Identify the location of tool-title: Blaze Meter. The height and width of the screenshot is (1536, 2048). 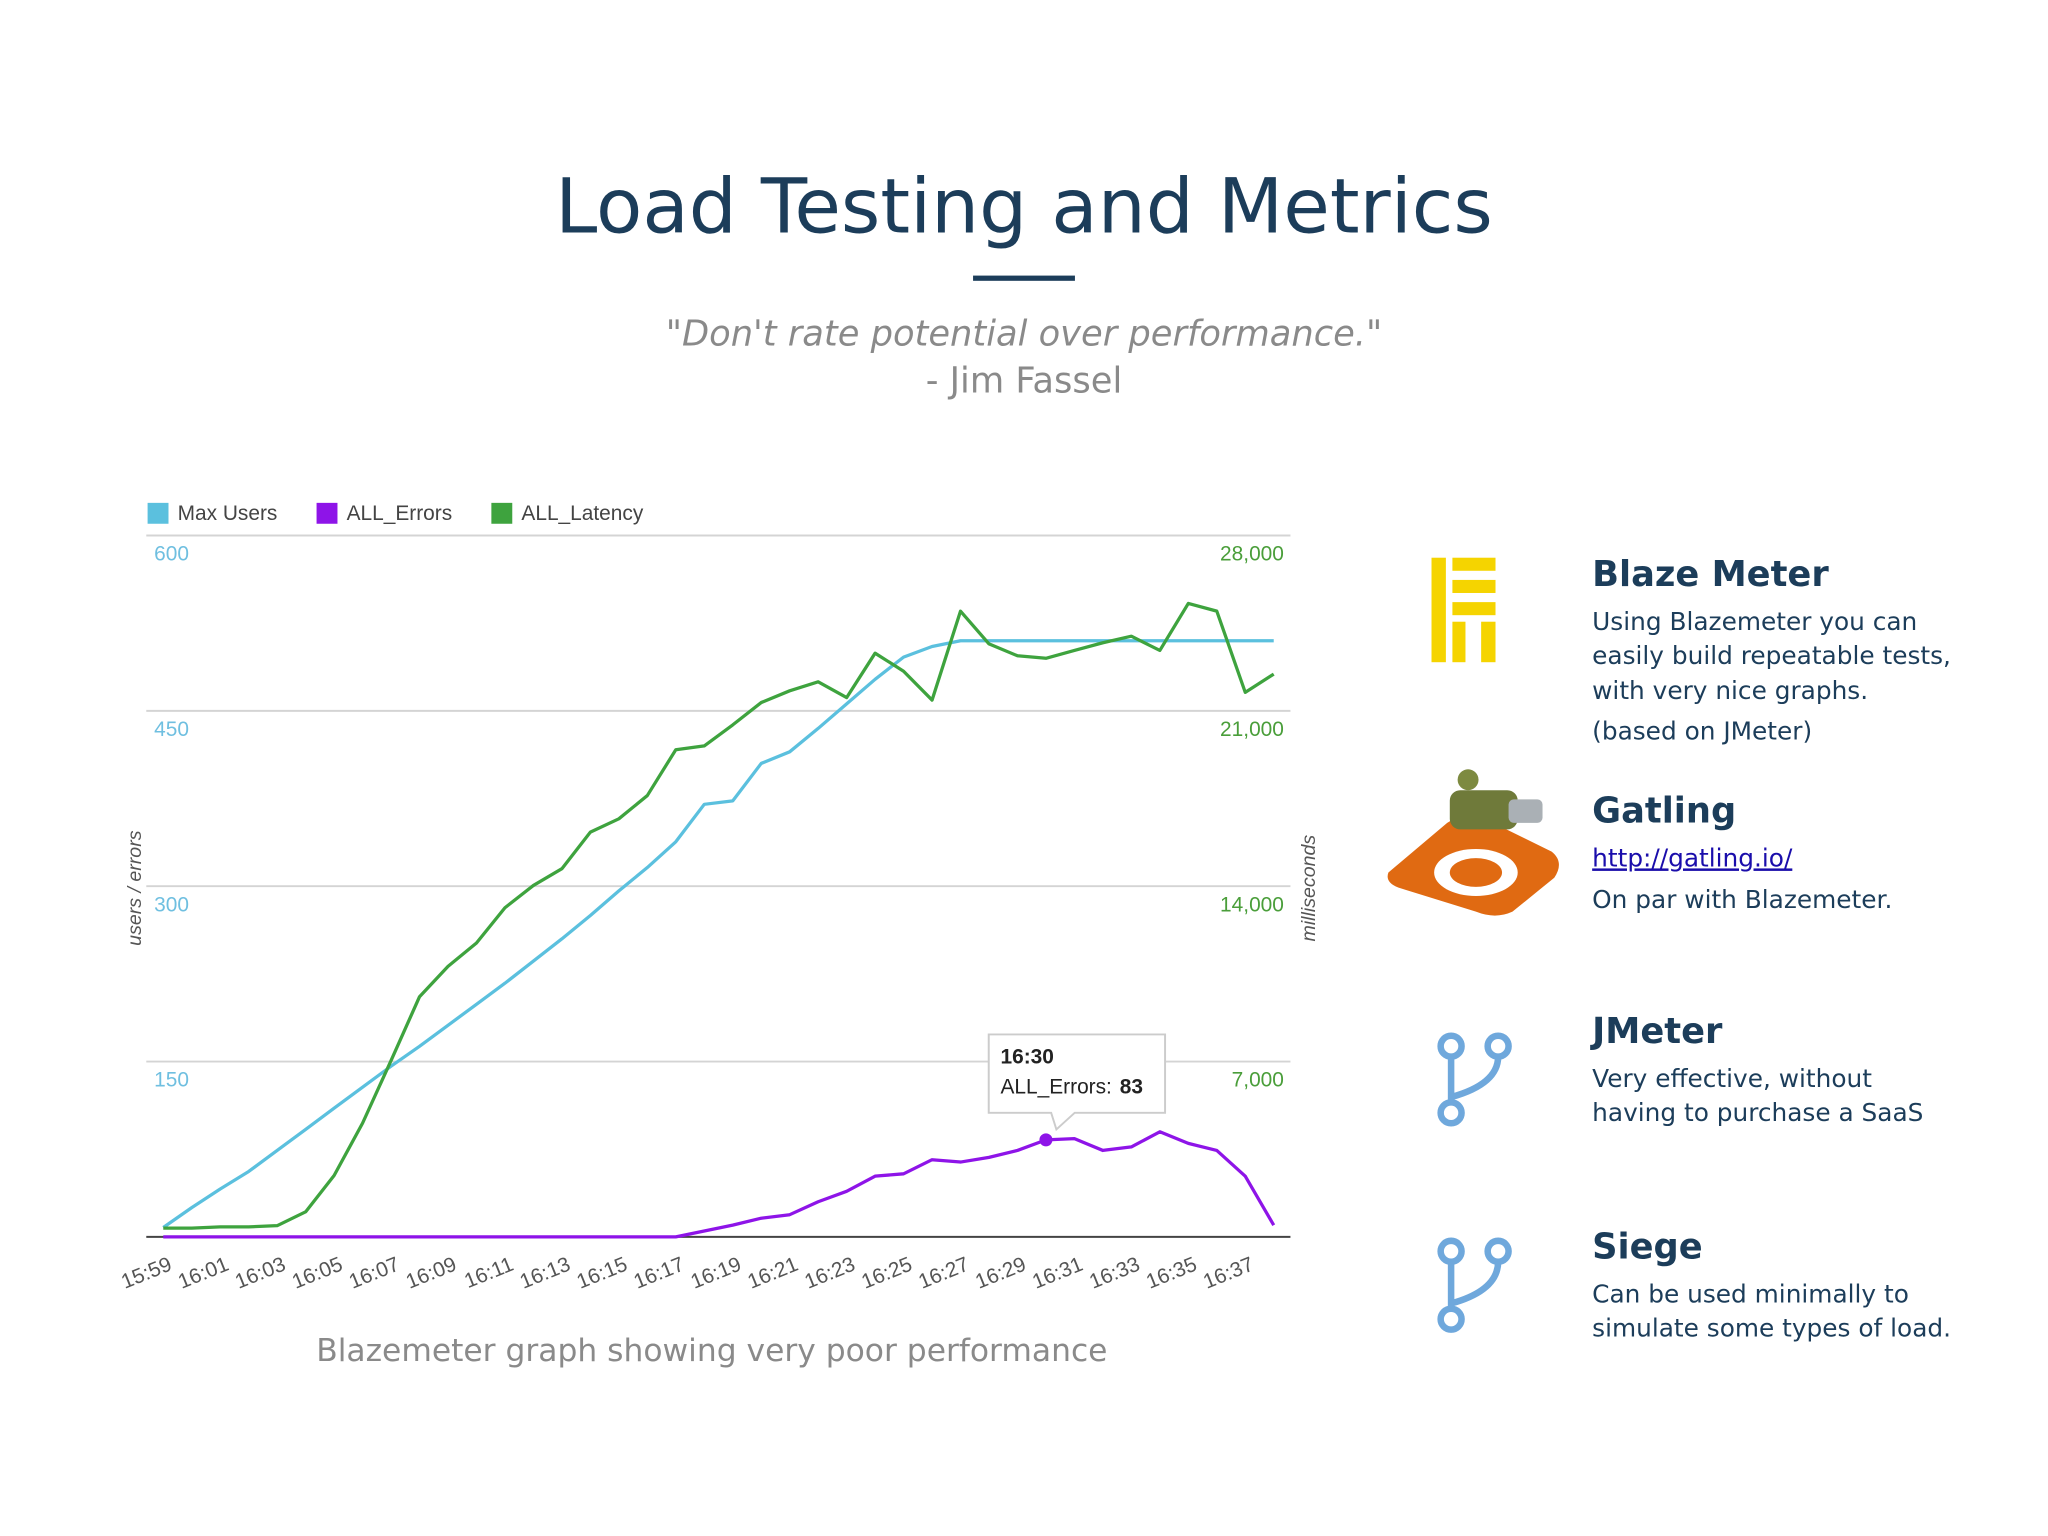
(1710, 574).